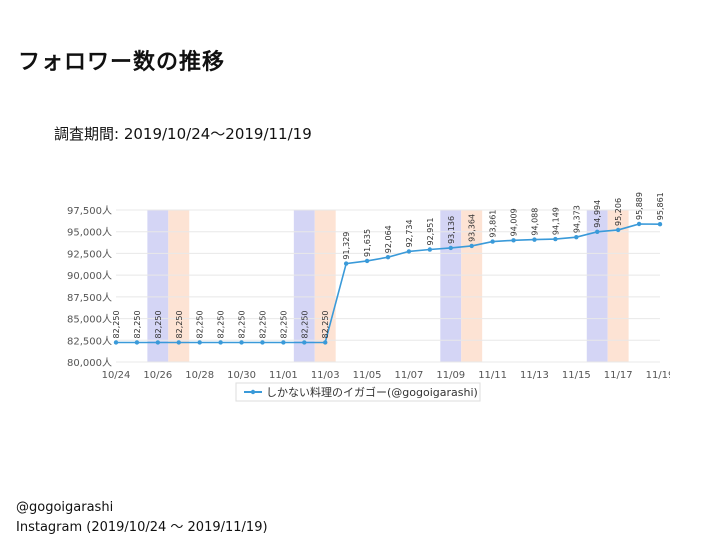 This screenshot has height=540, width=720. What do you see at coordinates (388, 239) in the screenshot?
I see `data-label: 92,064` at bounding box center [388, 239].